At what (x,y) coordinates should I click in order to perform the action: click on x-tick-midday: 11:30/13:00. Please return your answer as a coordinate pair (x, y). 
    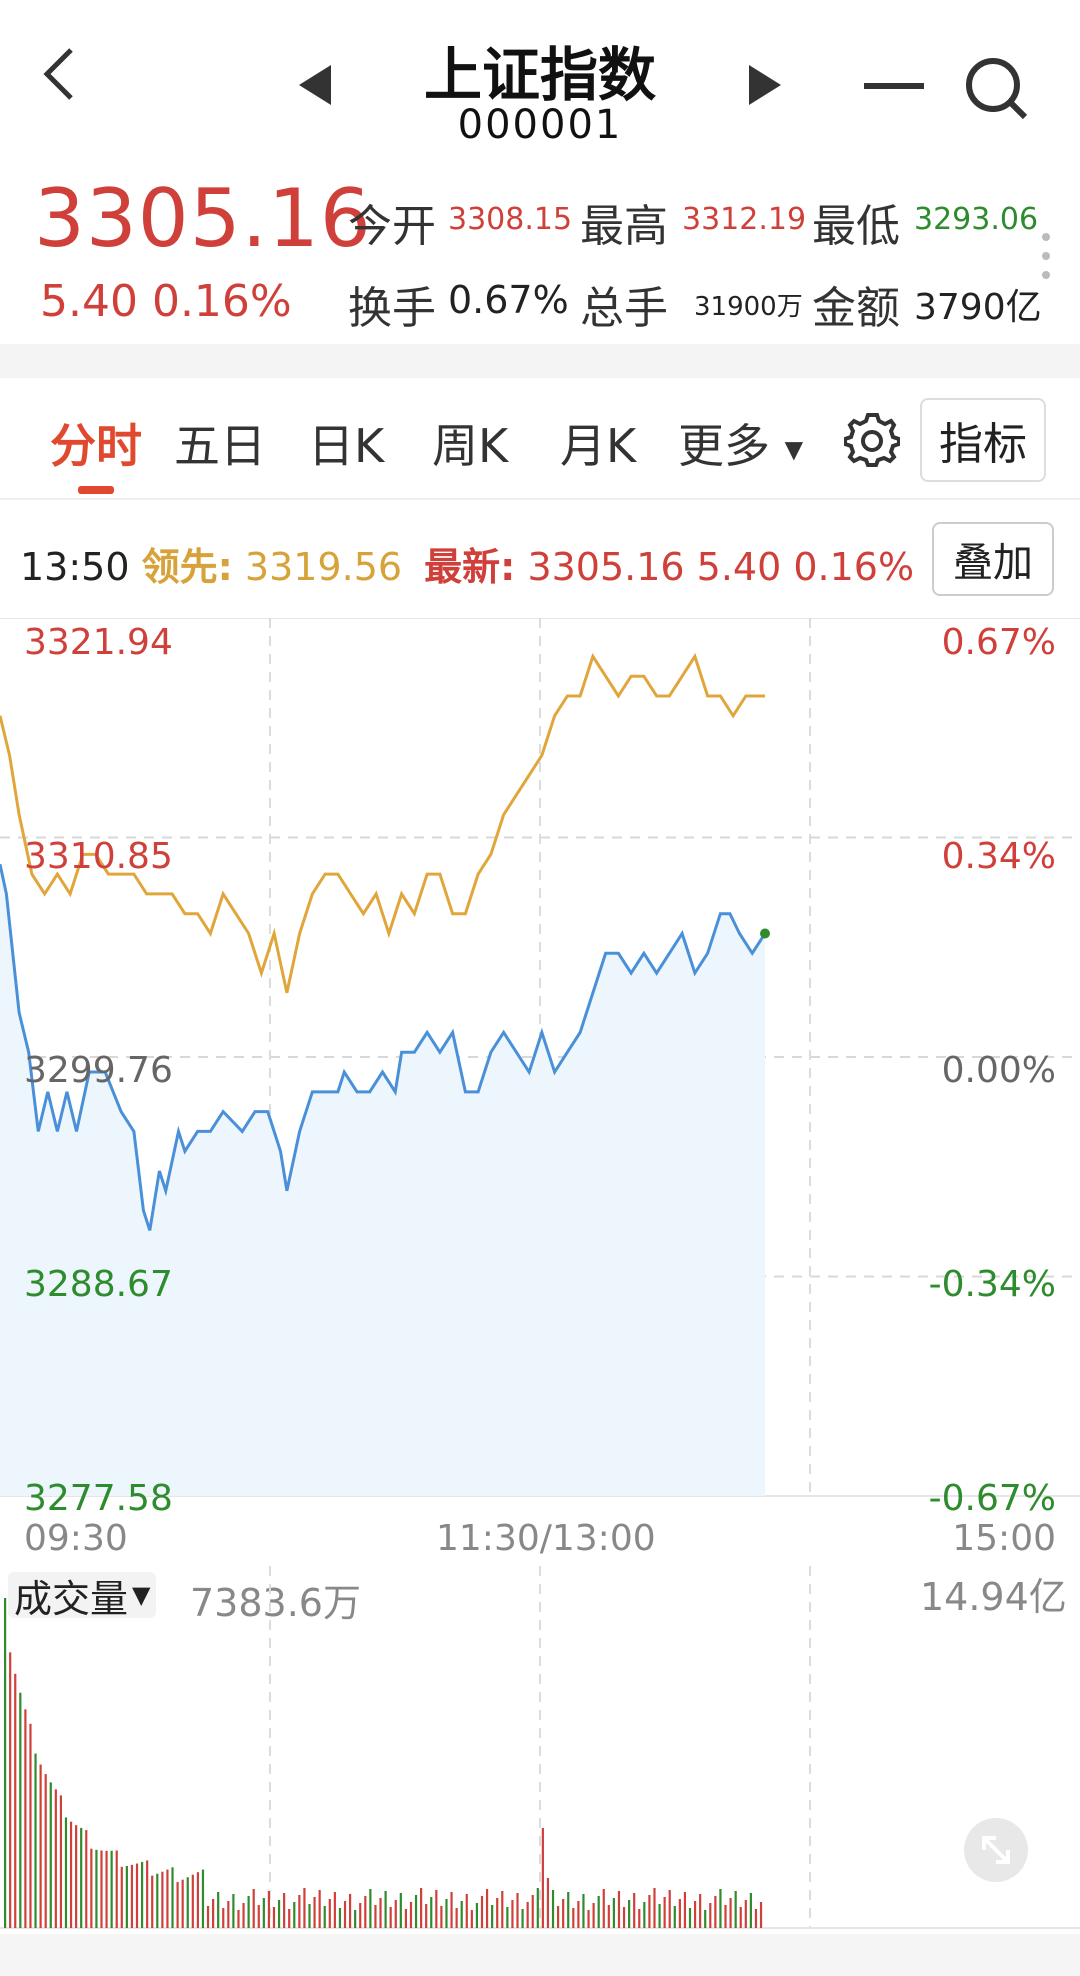
    Looking at the image, I should click on (546, 1538).